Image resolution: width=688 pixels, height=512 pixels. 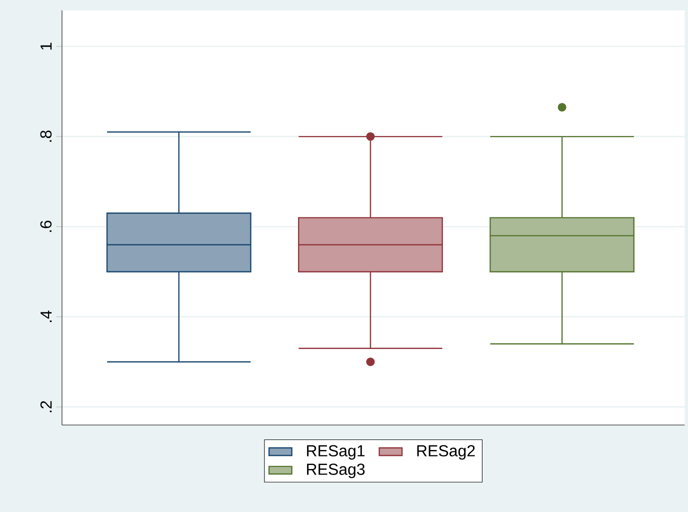 What do you see at coordinates (46, 136) in the screenshot?
I see `y-tick-label: .8` at bounding box center [46, 136].